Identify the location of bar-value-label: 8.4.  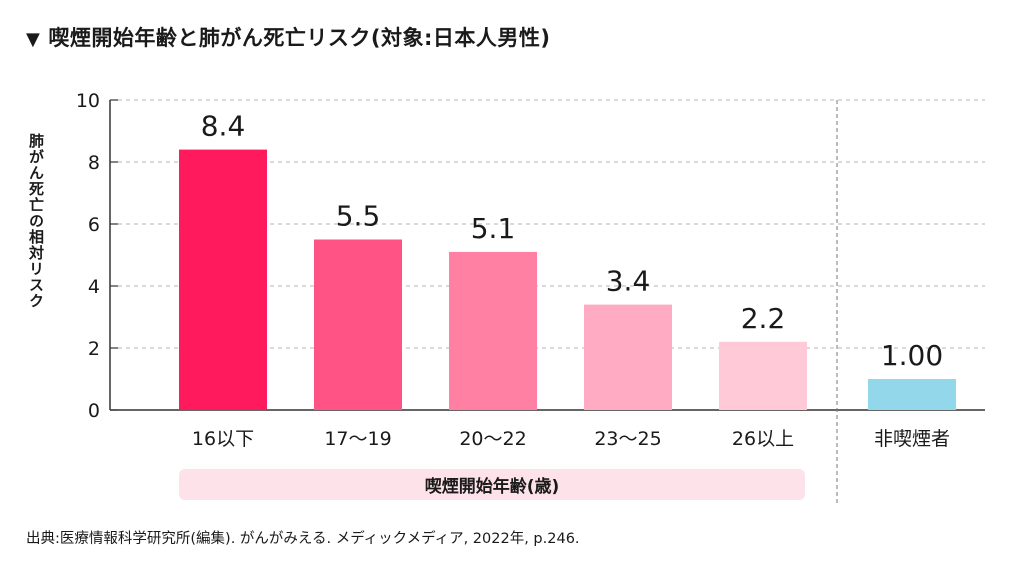
(223, 126).